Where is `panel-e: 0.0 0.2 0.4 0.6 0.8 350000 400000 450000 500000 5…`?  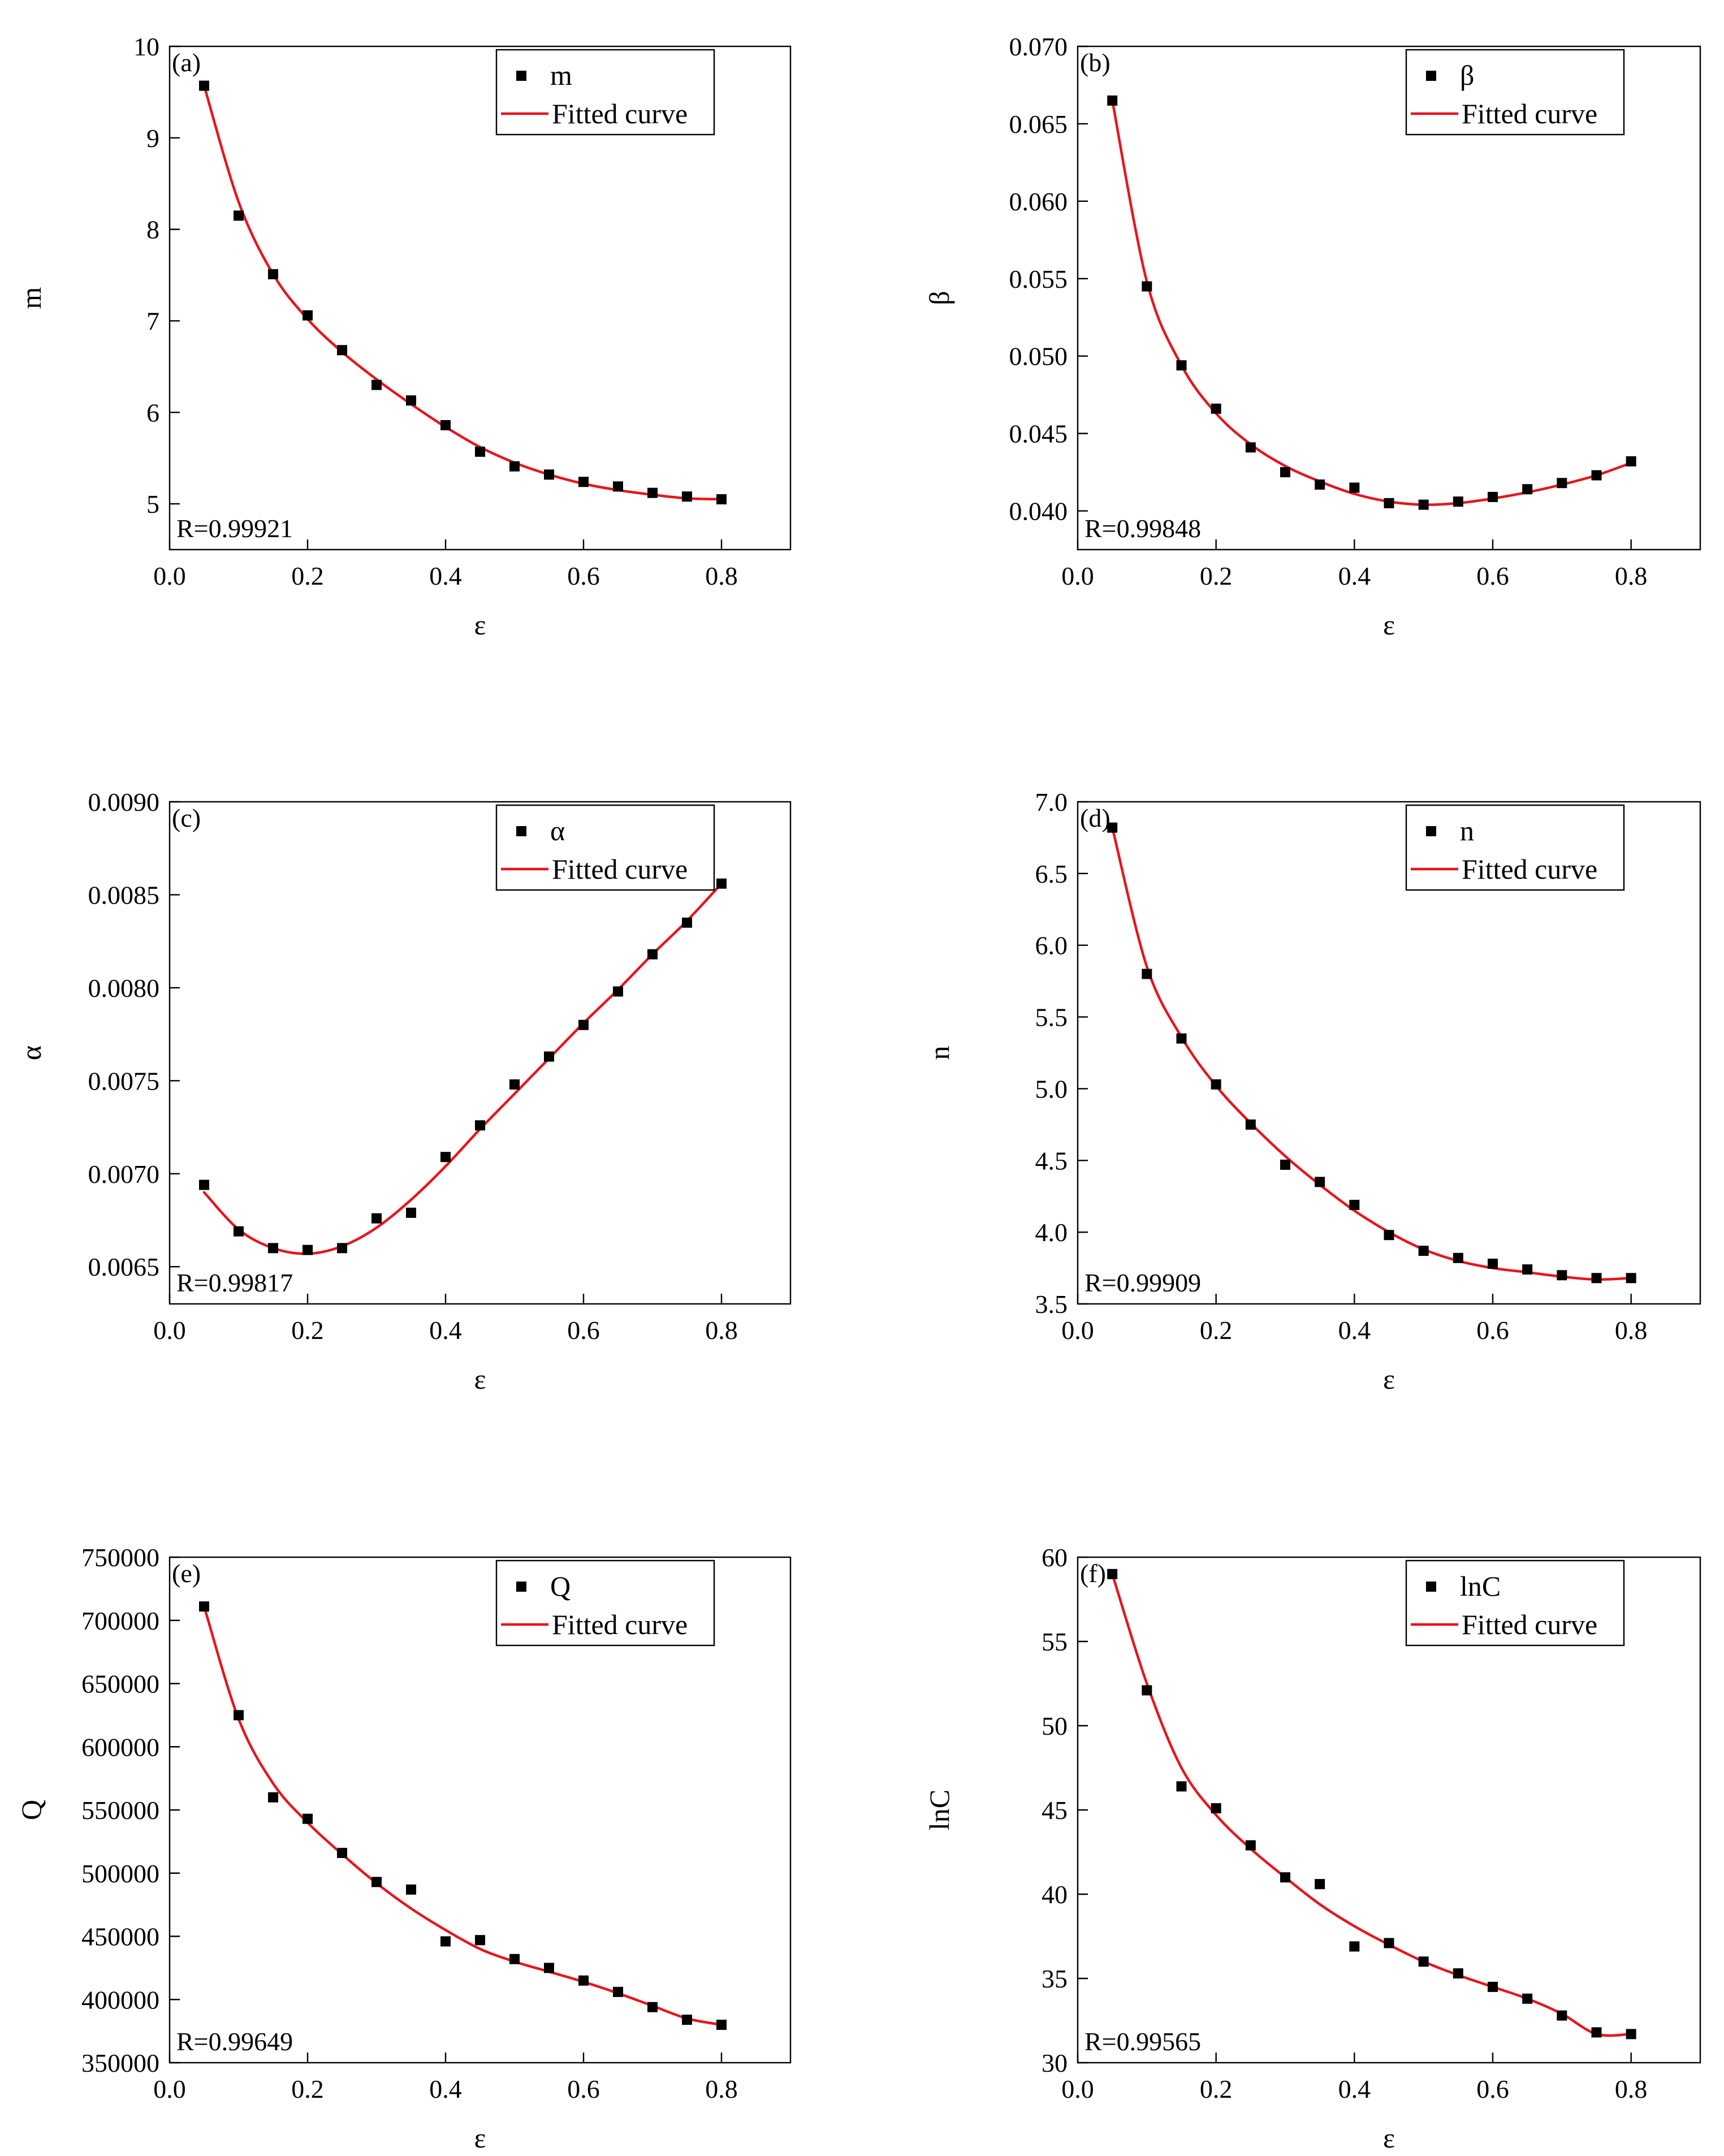
panel-e: 0.0 0.2 0.4 0.6 0.8 350000 400000 450000 500000 5… is located at coordinates (404, 1849).